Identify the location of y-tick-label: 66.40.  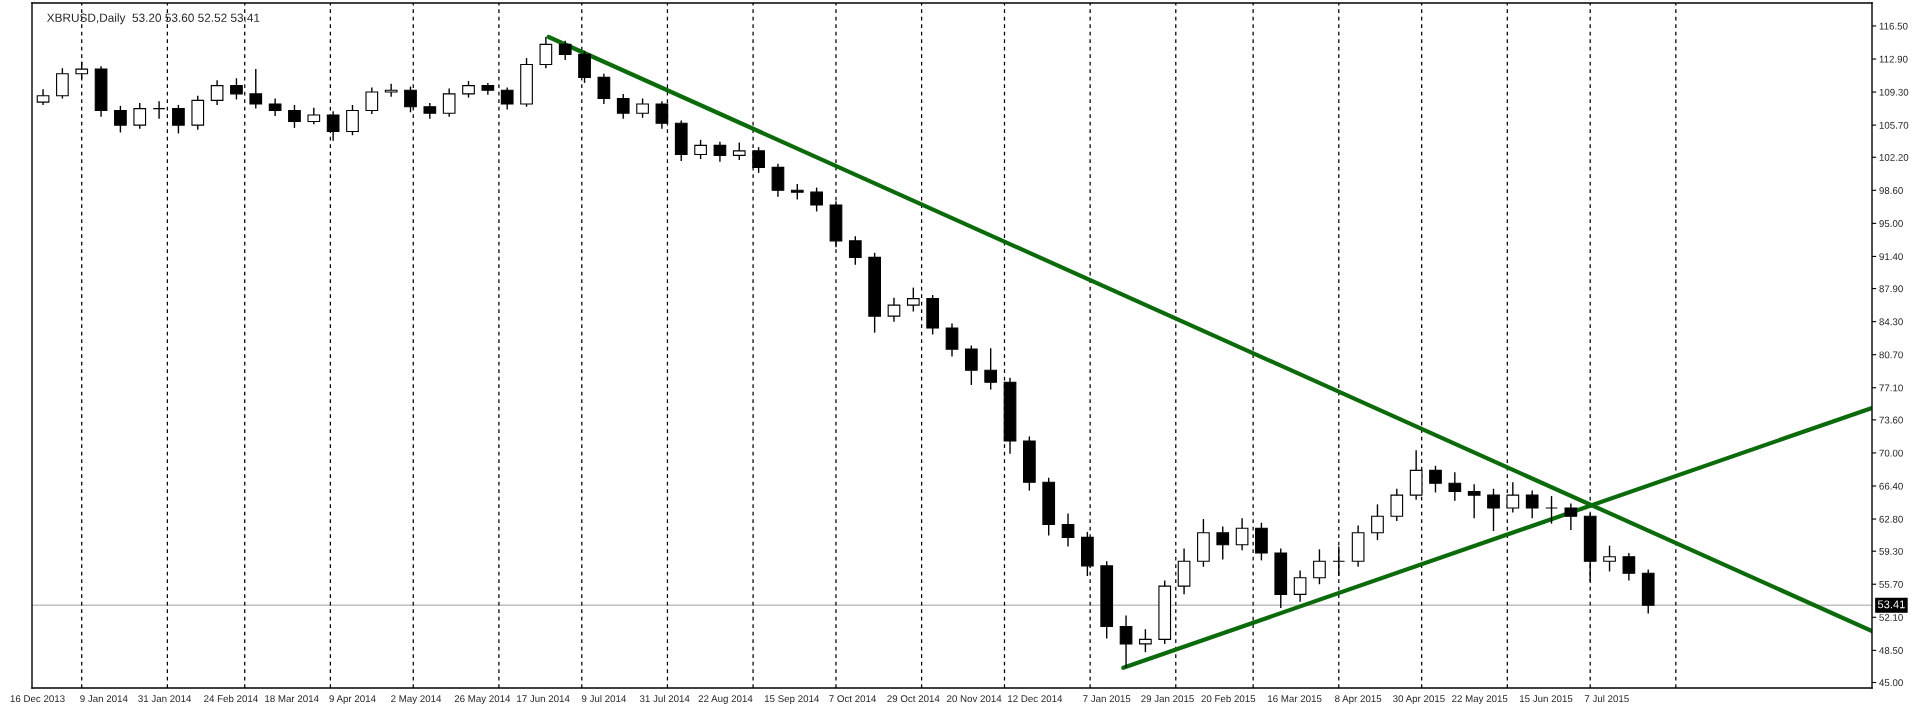
(1891, 486).